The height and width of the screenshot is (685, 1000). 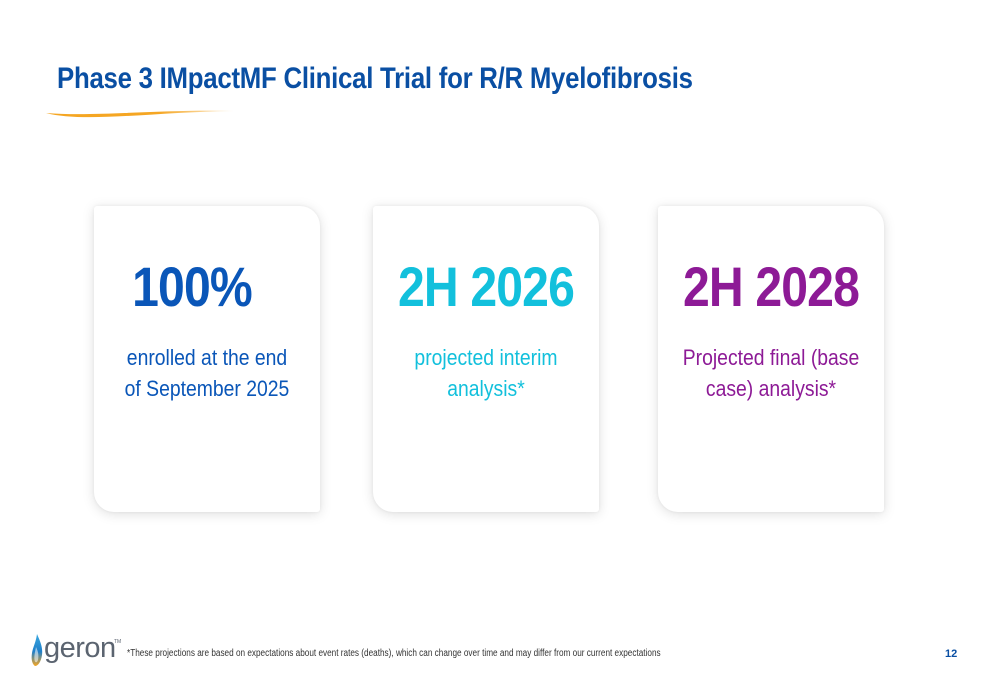 I want to click on card-description-line: of September 2025, so click(x=207, y=388).